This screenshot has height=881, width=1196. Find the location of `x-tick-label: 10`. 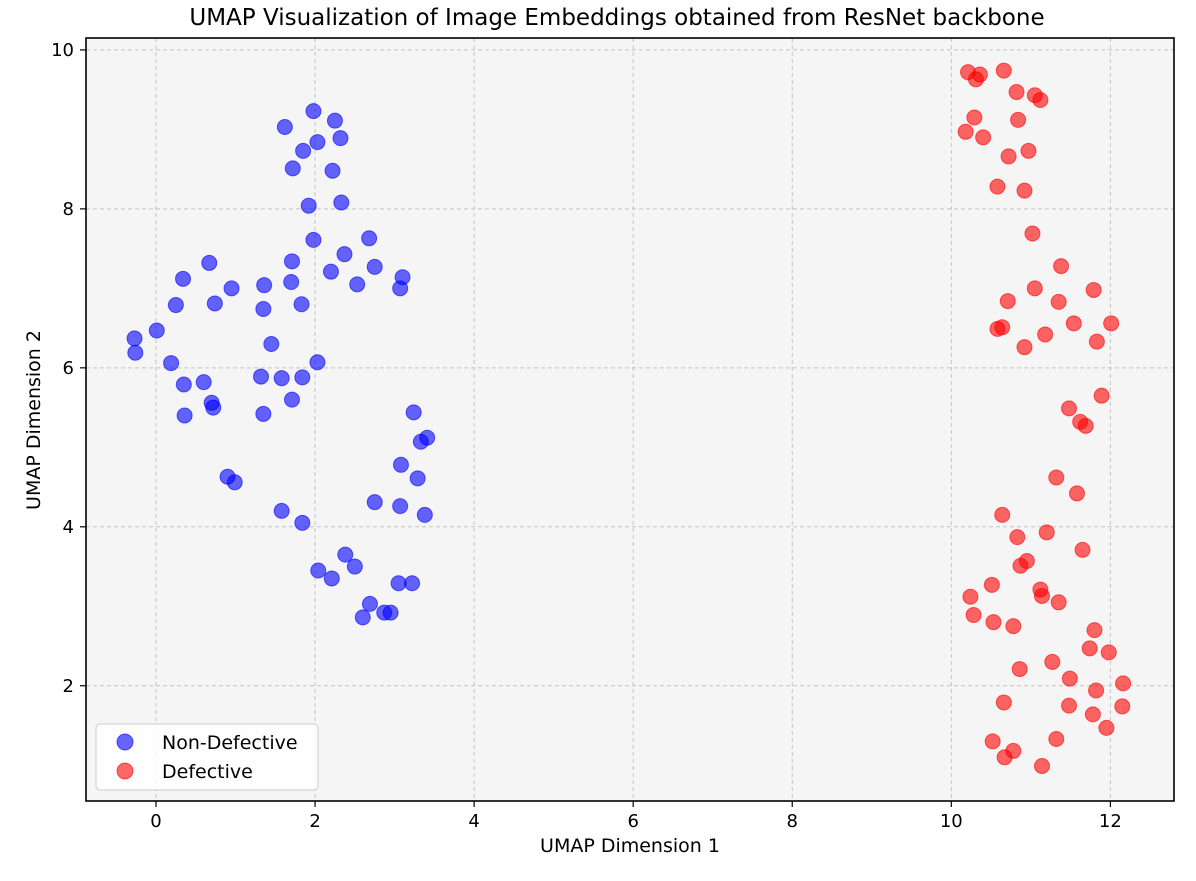

x-tick-label: 10 is located at coordinates (951, 821).